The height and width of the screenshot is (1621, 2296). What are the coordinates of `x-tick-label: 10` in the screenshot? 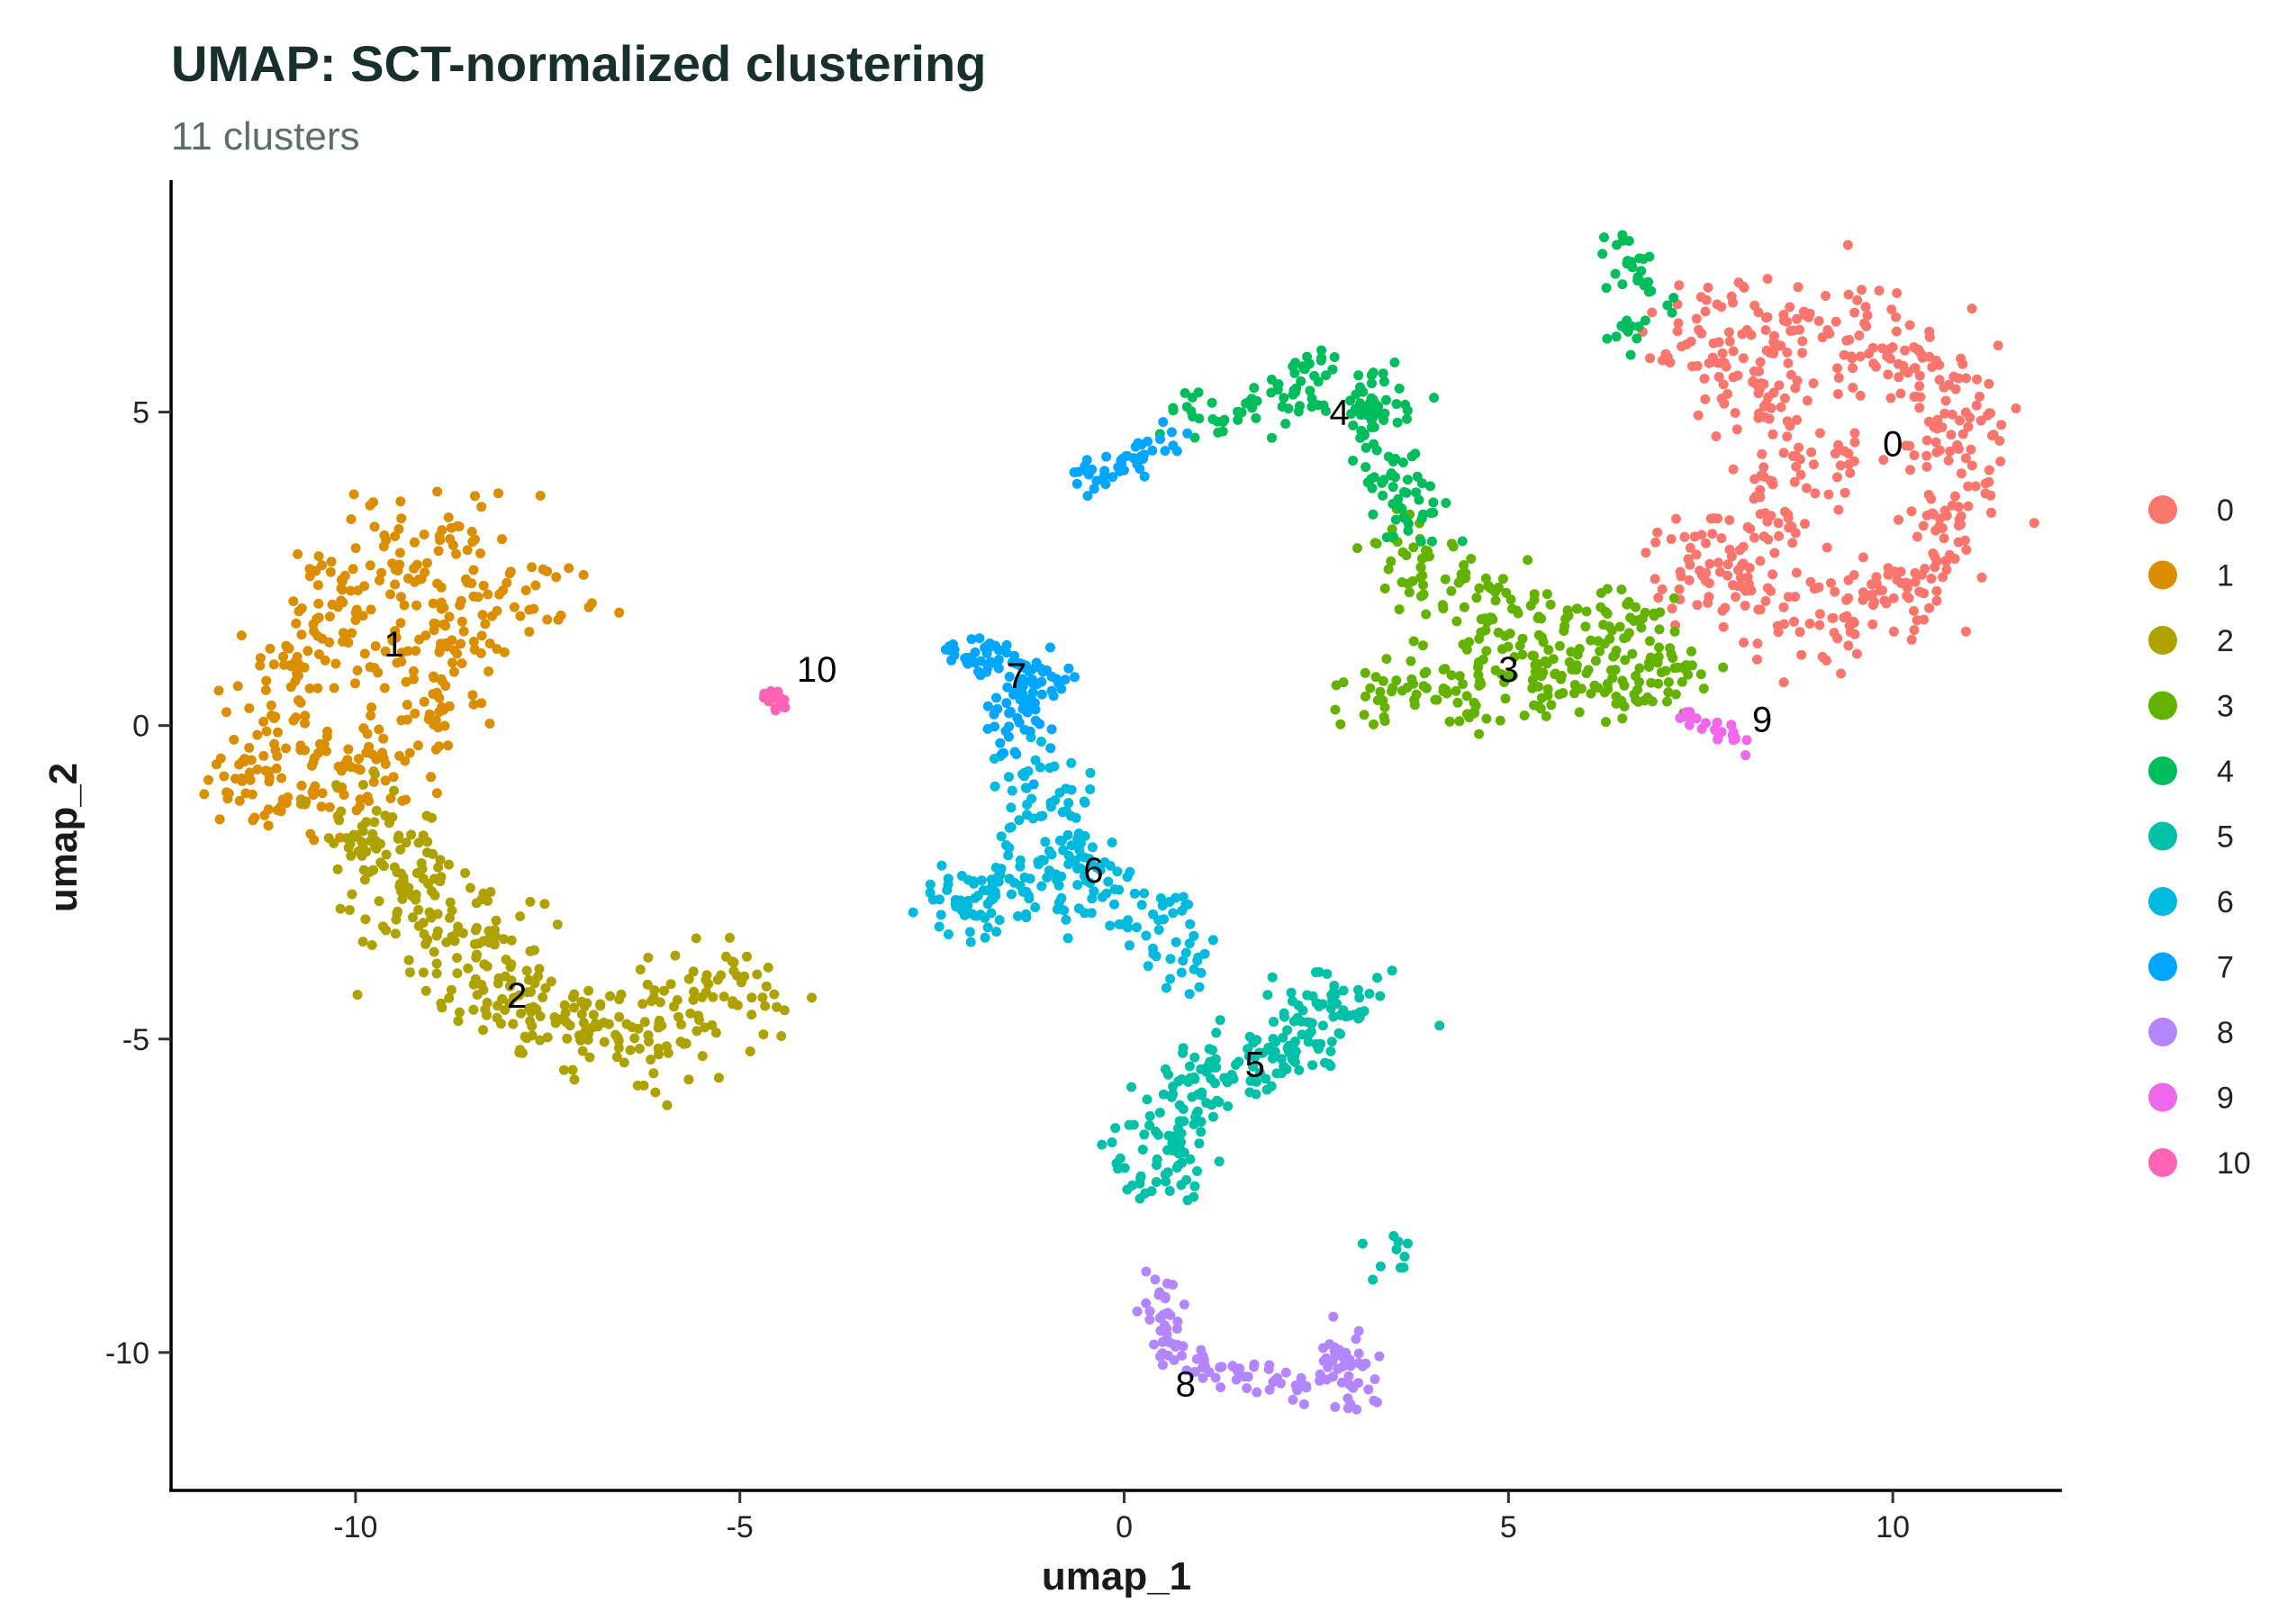 It's located at (1893, 1527).